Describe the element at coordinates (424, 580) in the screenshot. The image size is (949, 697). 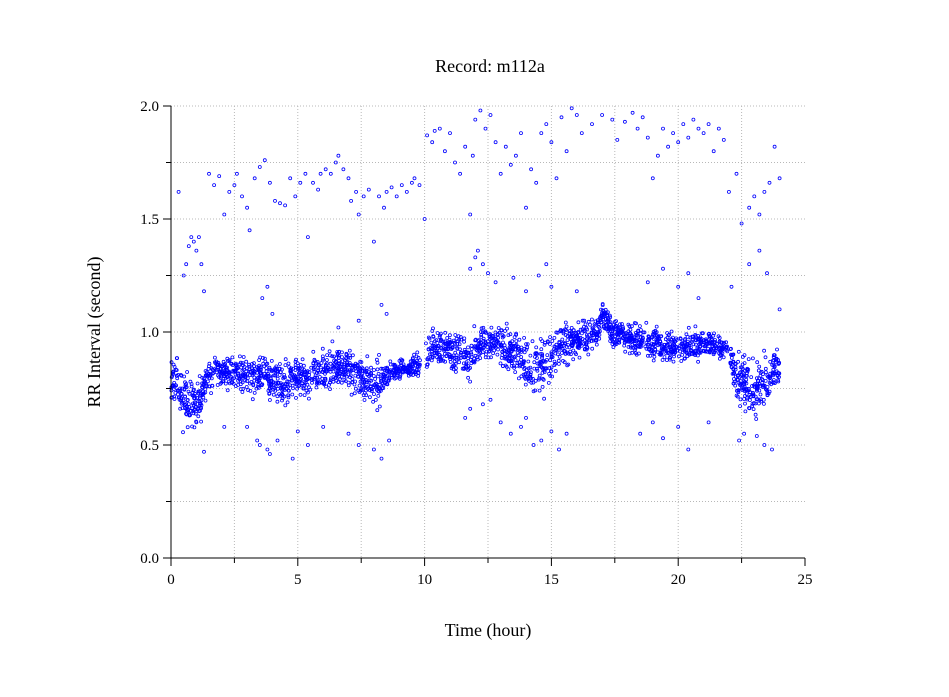
I see `x-tick-label: 10` at that location.